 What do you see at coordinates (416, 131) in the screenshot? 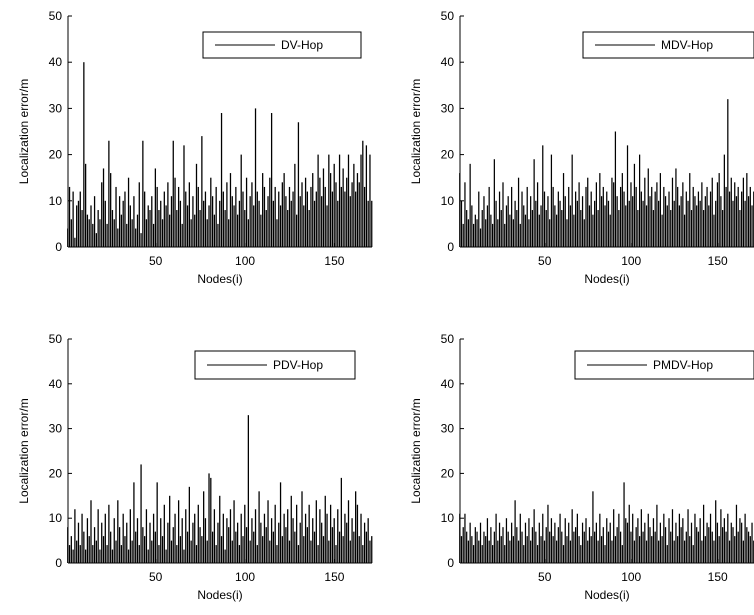
I see `y-axis-label: Localization error/m` at bounding box center [416, 131].